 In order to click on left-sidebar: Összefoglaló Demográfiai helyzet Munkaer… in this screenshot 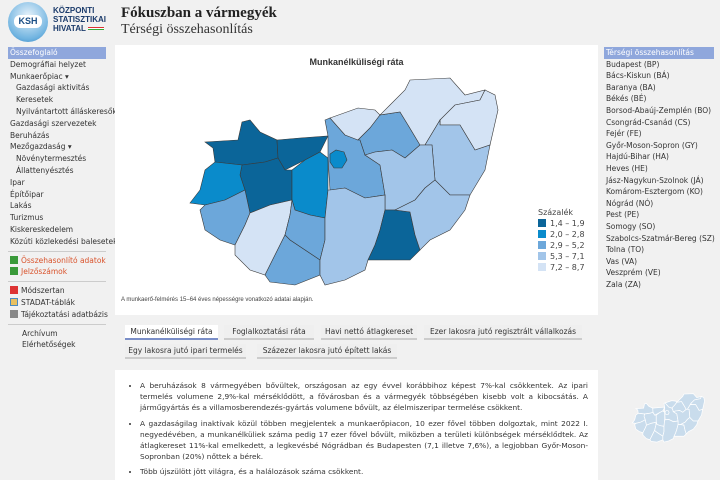, I will do `click(63, 199)`.